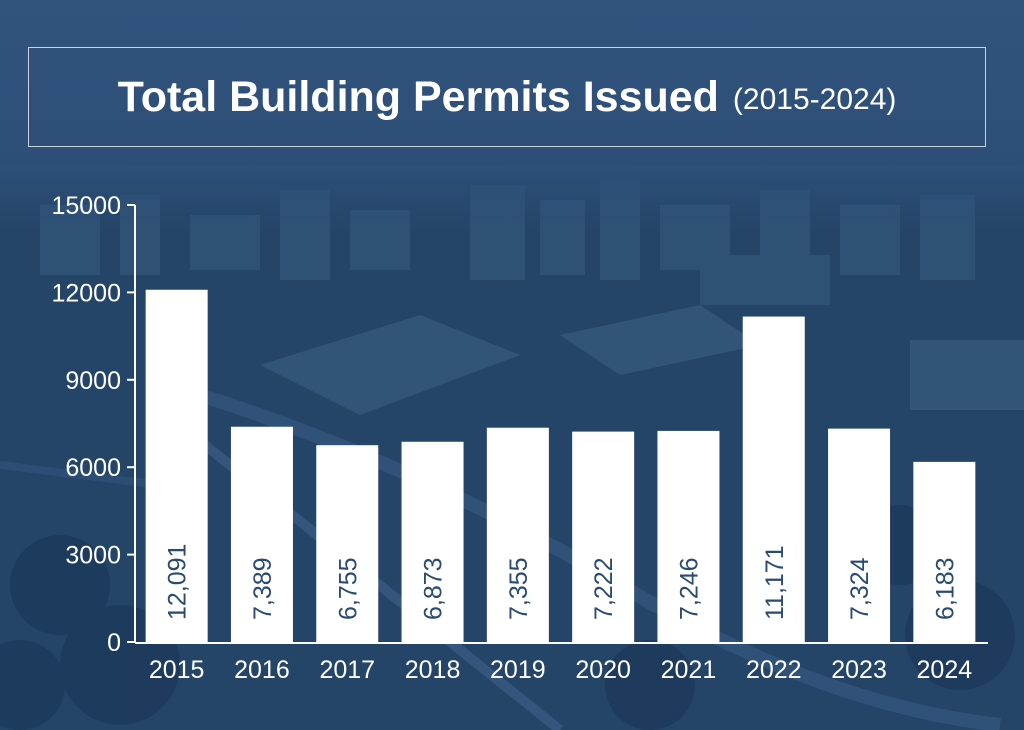  Describe the element at coordinates (261, 534) in the screenshot. I see `bar-2016` at that location.